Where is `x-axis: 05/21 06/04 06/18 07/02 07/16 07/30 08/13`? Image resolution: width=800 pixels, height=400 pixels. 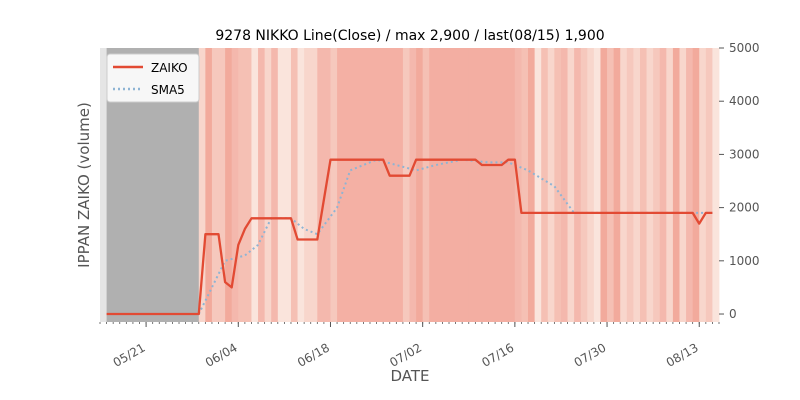 x-axis: 05/21 06/04 06/18 07/02 07/16 07/30 08/13 is located at coordinates (409, 346).